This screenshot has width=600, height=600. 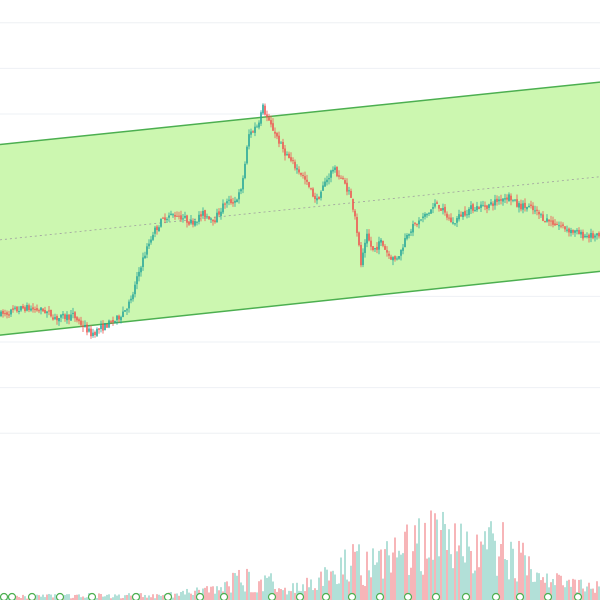 I want to click on channel-upper-line, so click(x=300, y=113).